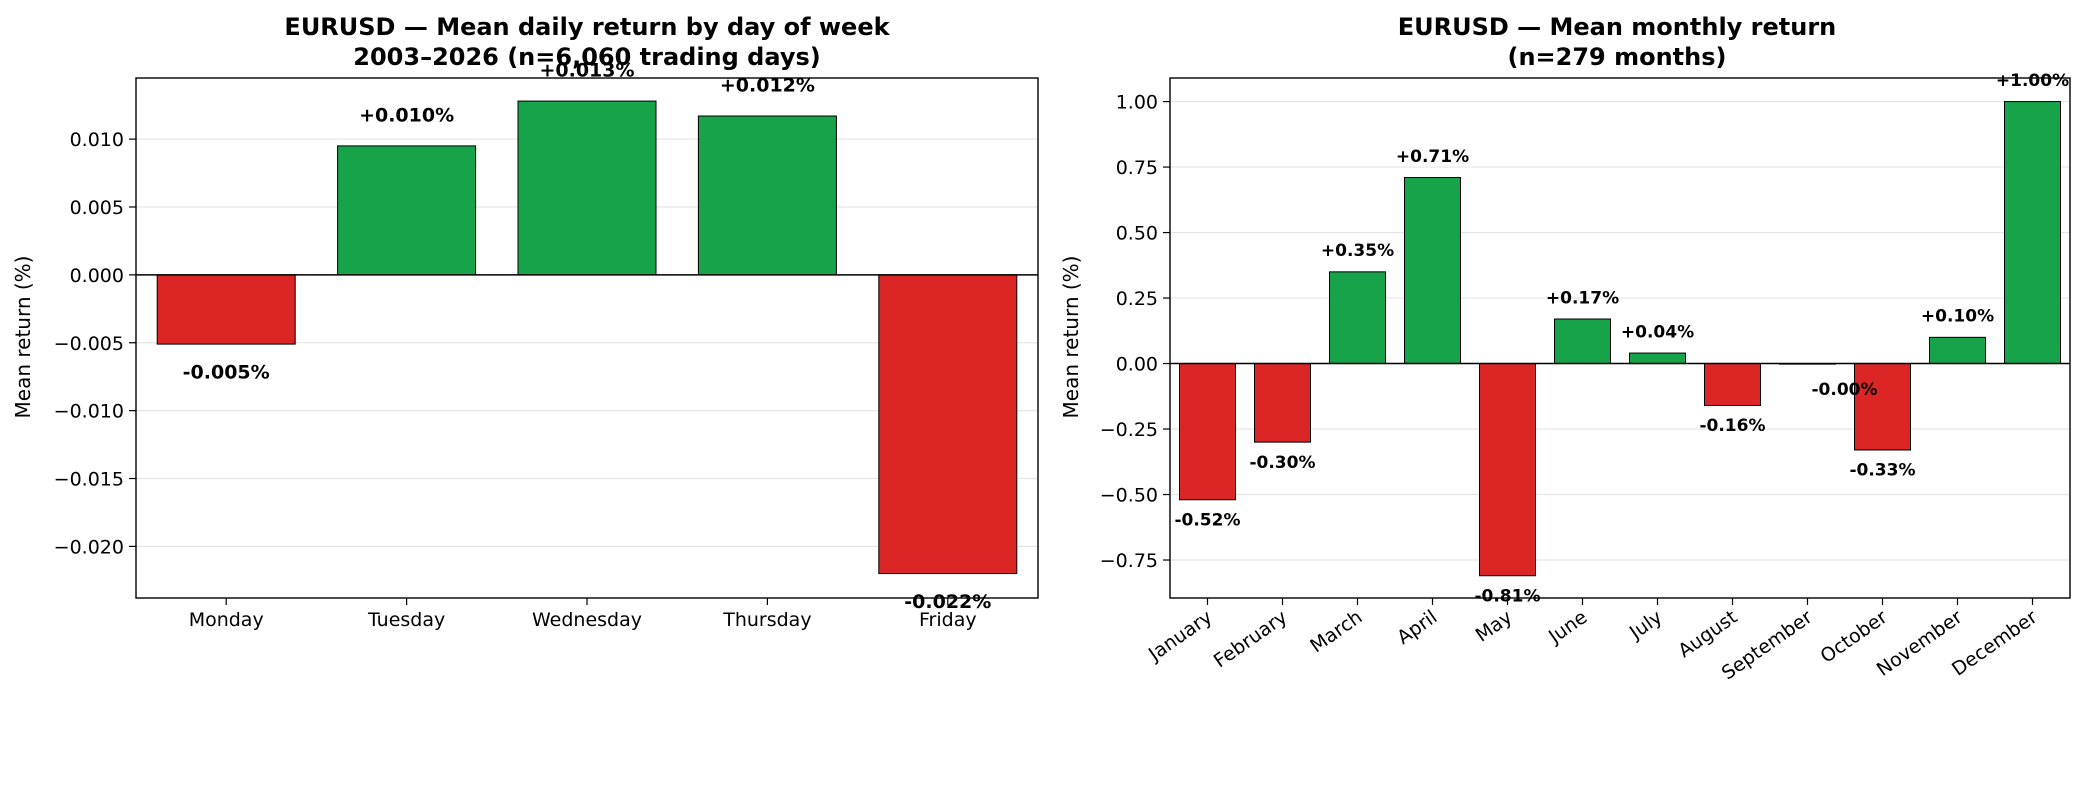  What do you see at coordinates (1129, 561) in the screenshot?
I see `monthly-ytick-label: −0.75` at bounding box center [1129, 561].